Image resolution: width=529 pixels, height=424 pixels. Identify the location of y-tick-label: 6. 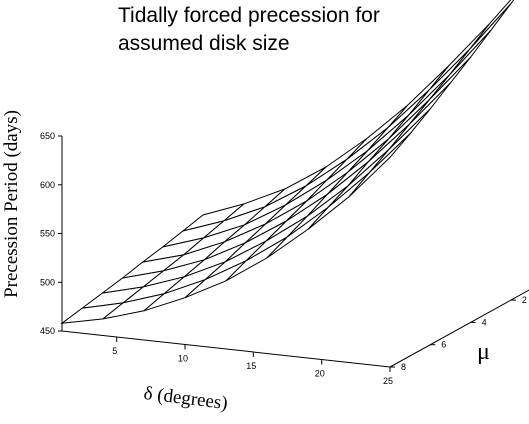
(443, 345).